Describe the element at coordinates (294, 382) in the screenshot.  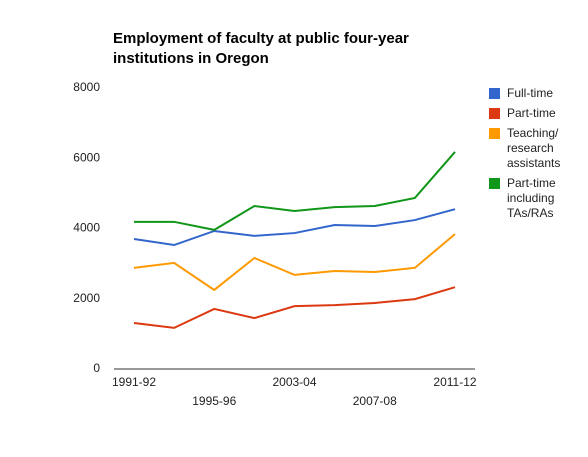
I see `x-tick-label: 2003-04` at that location.